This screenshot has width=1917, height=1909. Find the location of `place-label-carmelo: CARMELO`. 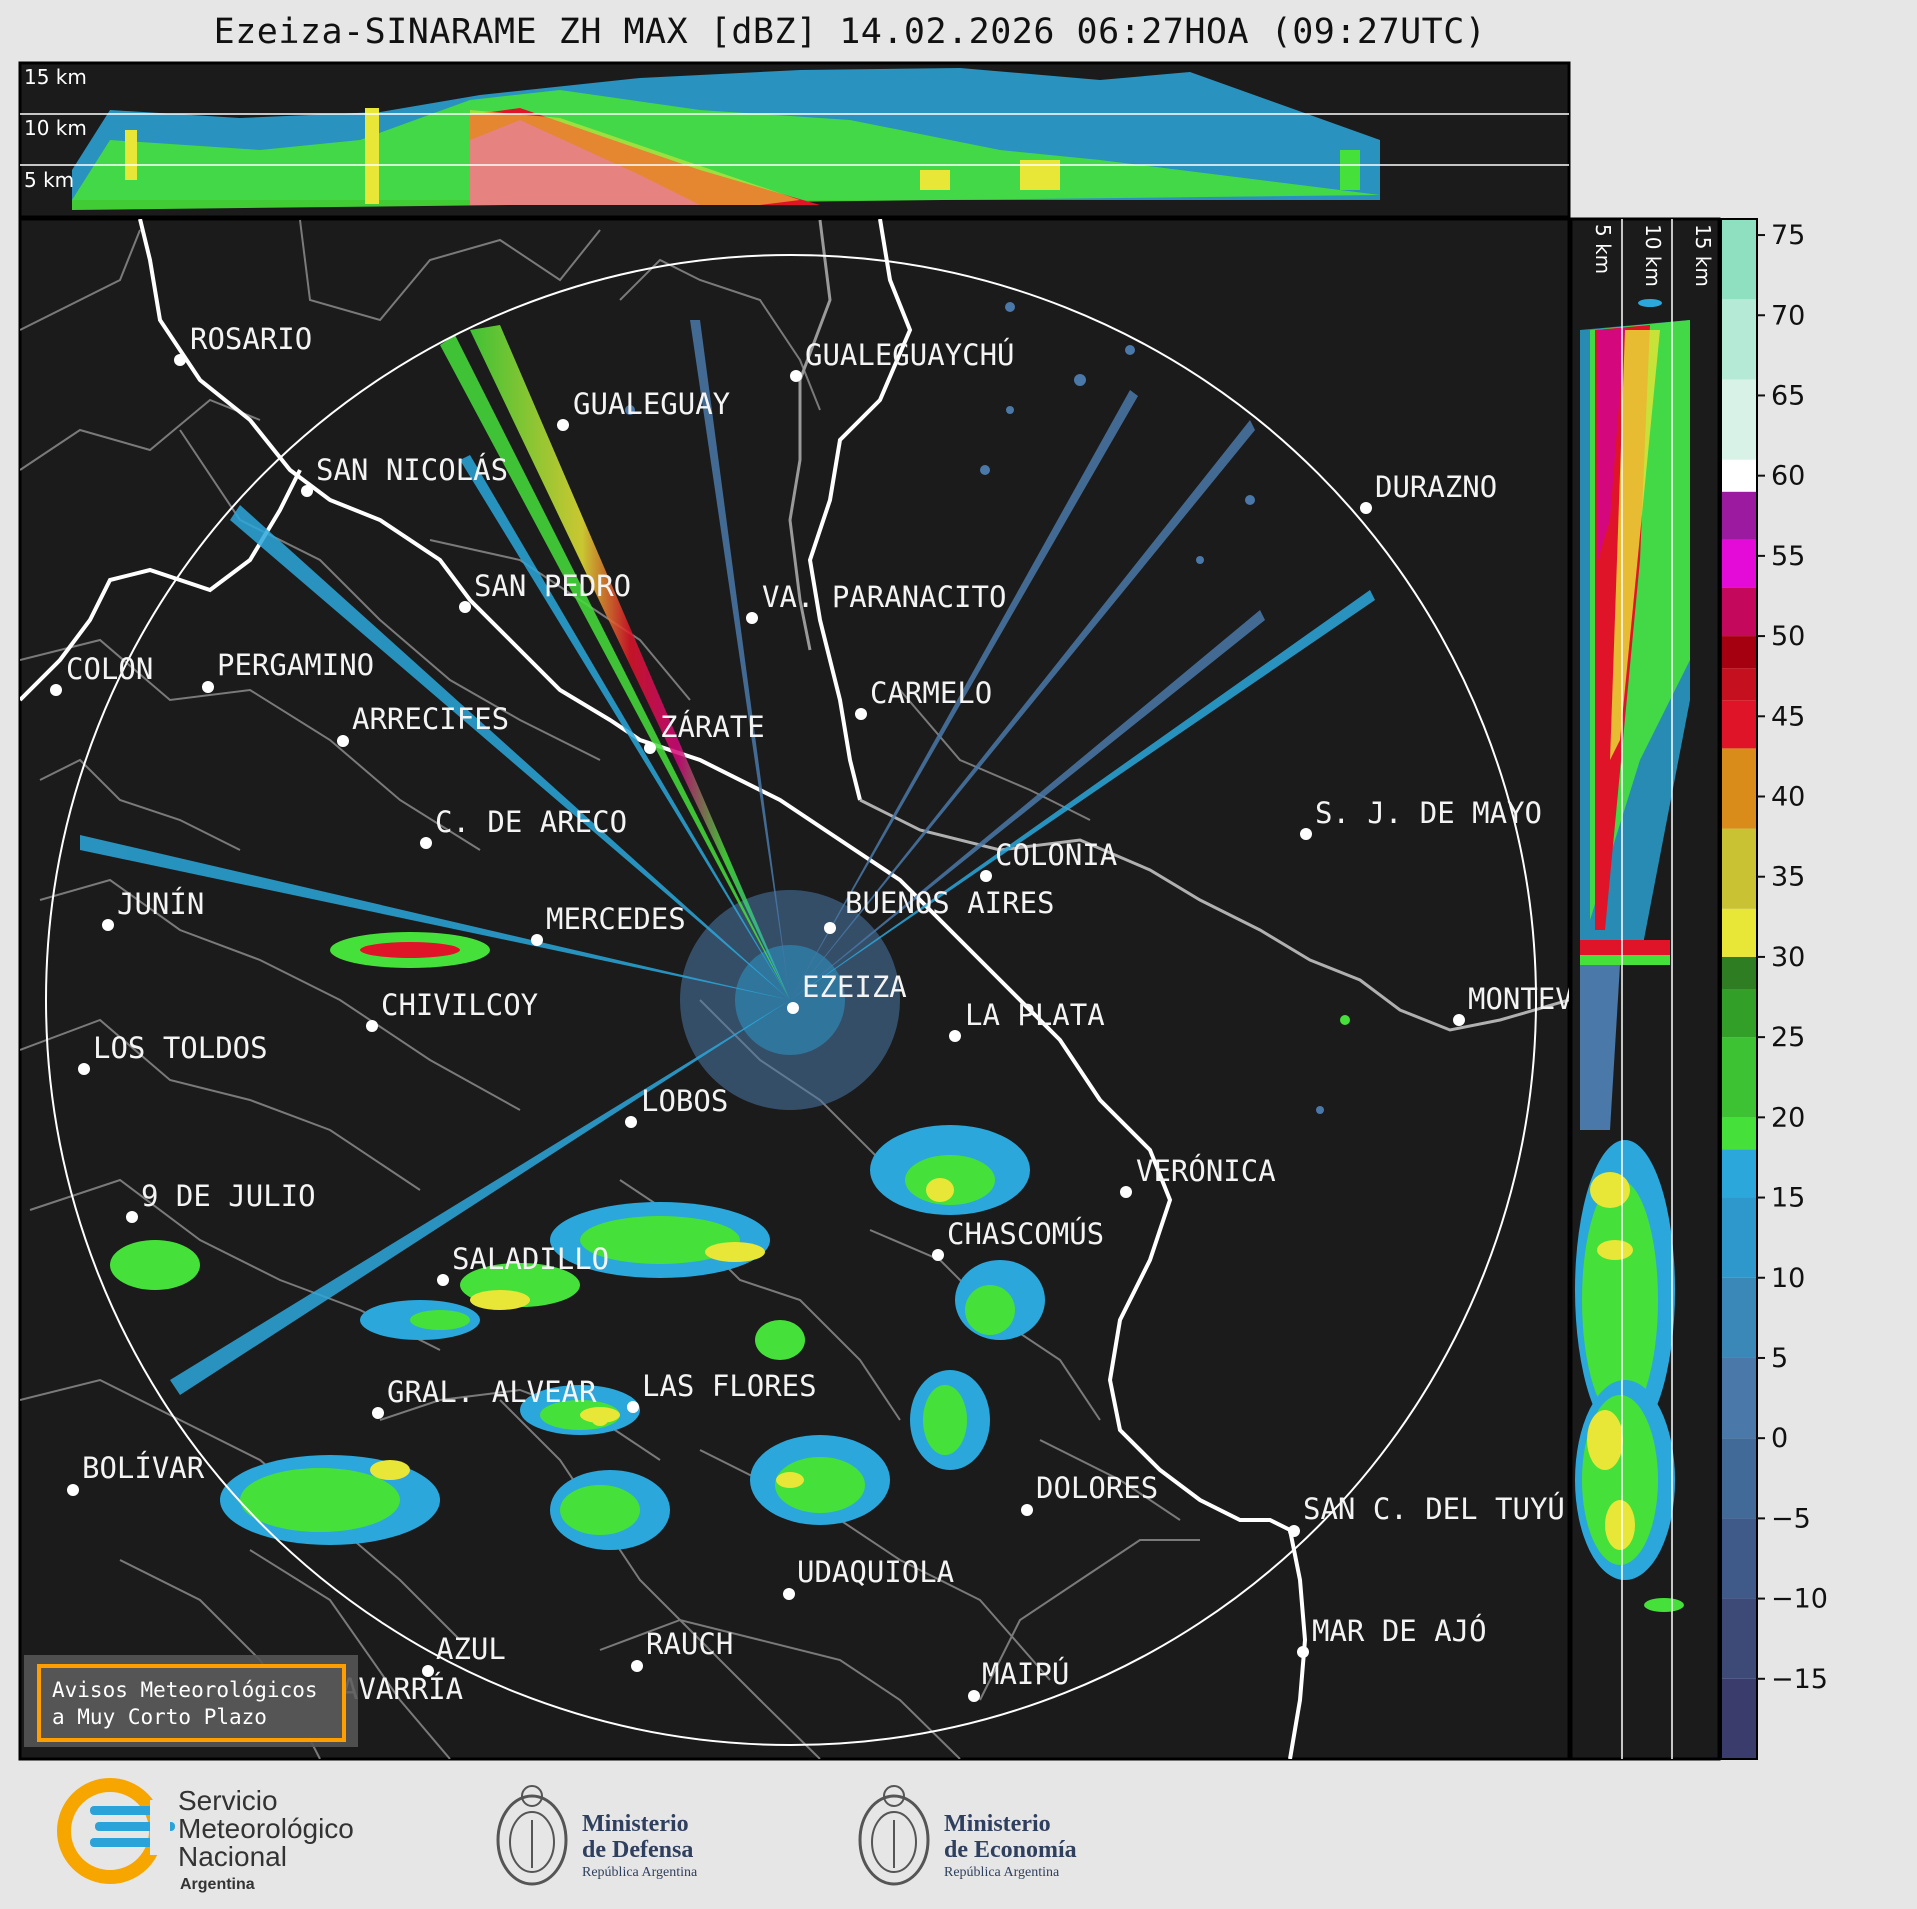

place-label-carmelo: CARMELO is located at coordinates (931, 693).